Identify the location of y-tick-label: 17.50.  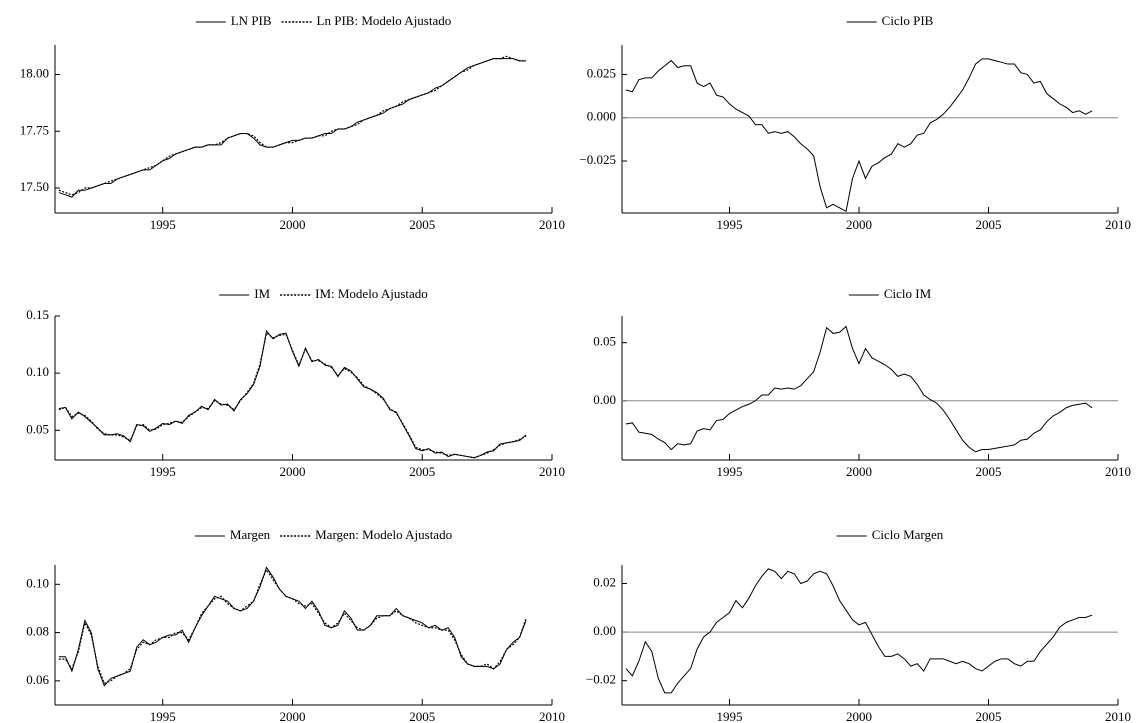
(34, 186).